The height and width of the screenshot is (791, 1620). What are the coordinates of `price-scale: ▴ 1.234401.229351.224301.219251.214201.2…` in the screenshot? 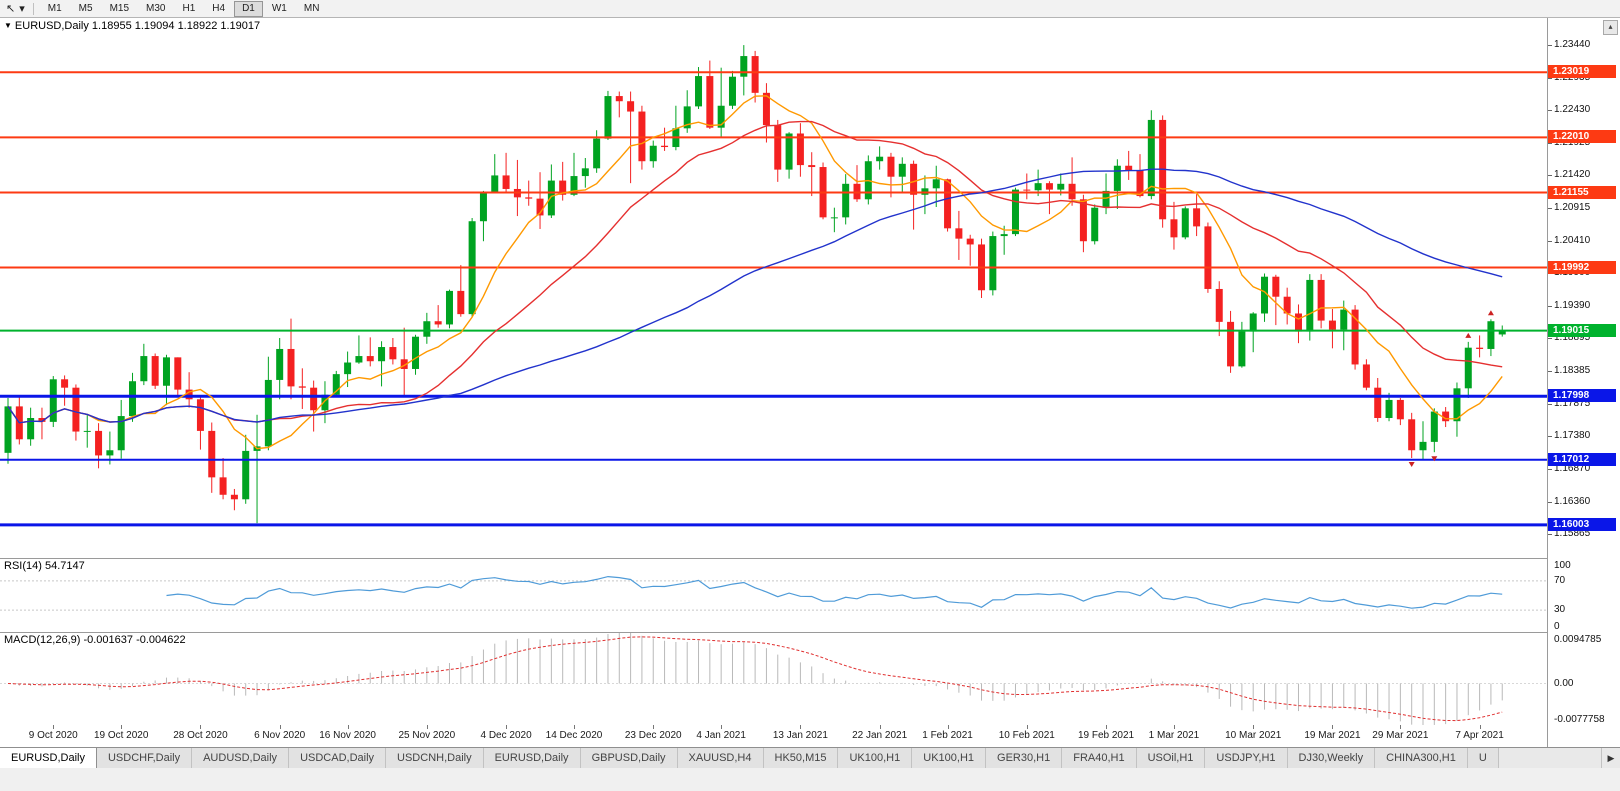 It's located at (1583, 382).